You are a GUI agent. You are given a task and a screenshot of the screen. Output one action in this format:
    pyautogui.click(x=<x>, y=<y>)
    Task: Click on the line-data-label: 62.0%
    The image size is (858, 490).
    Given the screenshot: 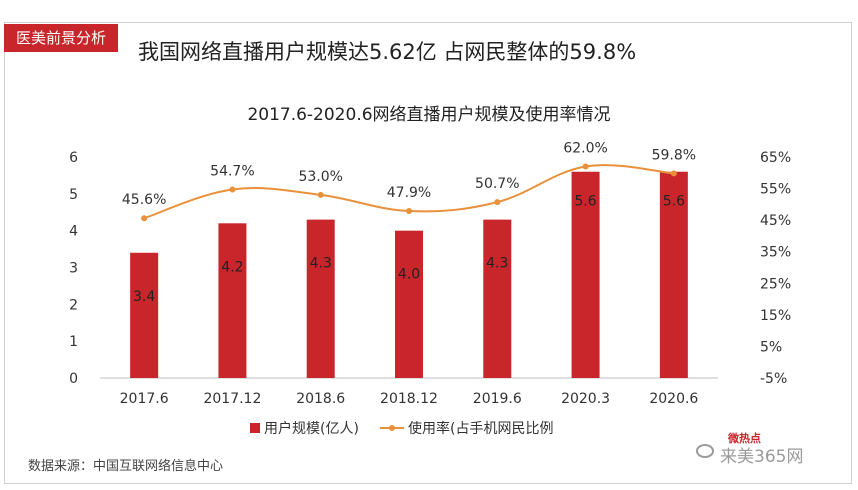 What is the action you would take?
    pyautogui.click(x=585, y=148)
    